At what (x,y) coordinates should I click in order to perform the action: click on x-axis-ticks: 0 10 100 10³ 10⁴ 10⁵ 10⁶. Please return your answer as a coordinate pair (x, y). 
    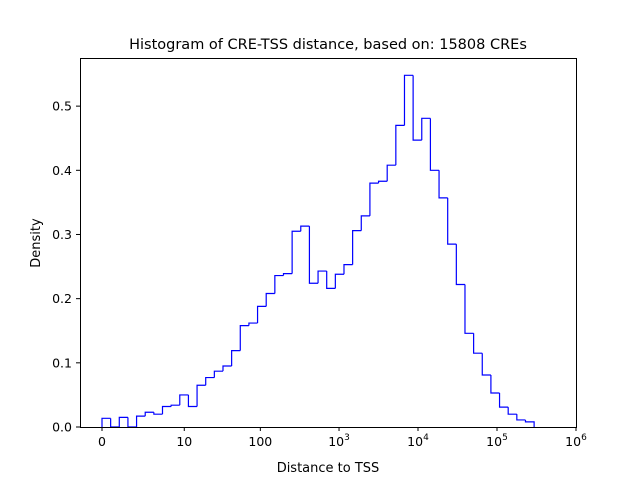
    Looking at the image, I should click on (342, 438).